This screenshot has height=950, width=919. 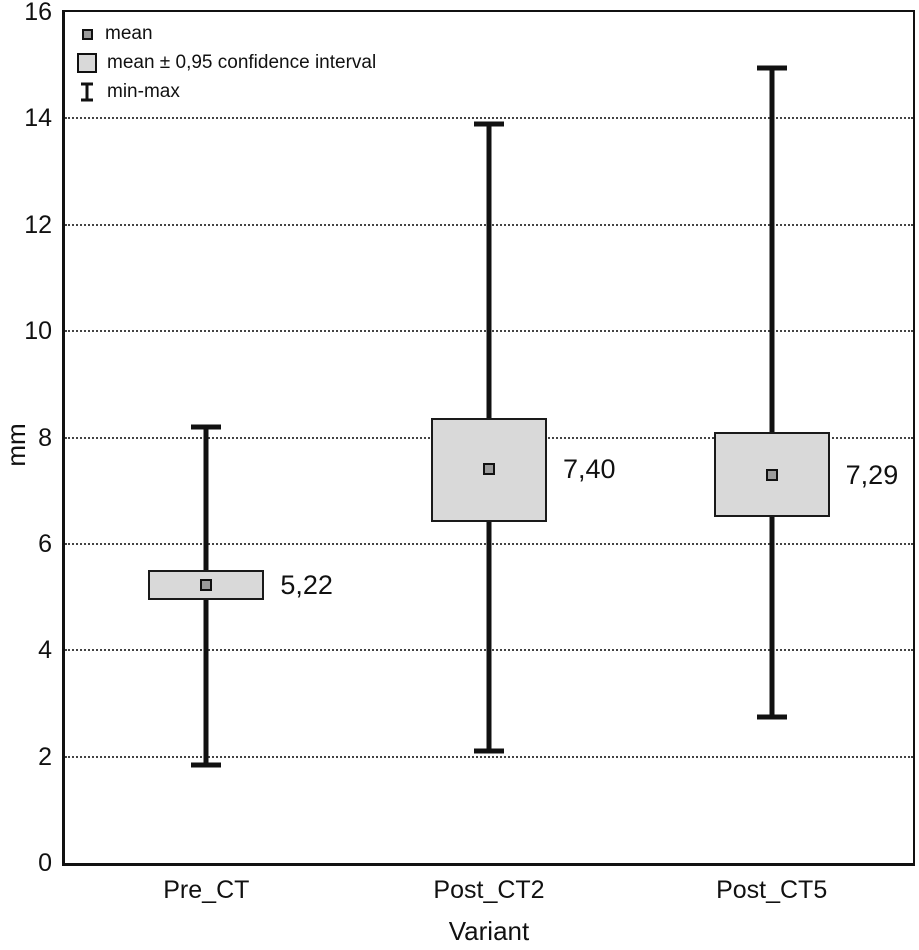 What do you see at coordinates (771, 717) in the screenshot?
I see `whisker-cap-min-post_ct5` at bounding box center [771, 717].